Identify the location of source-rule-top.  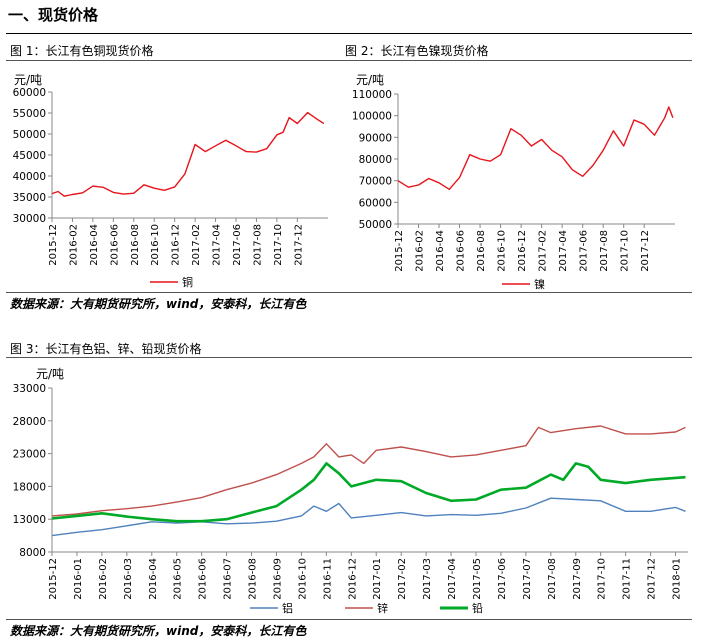
(349, 292).